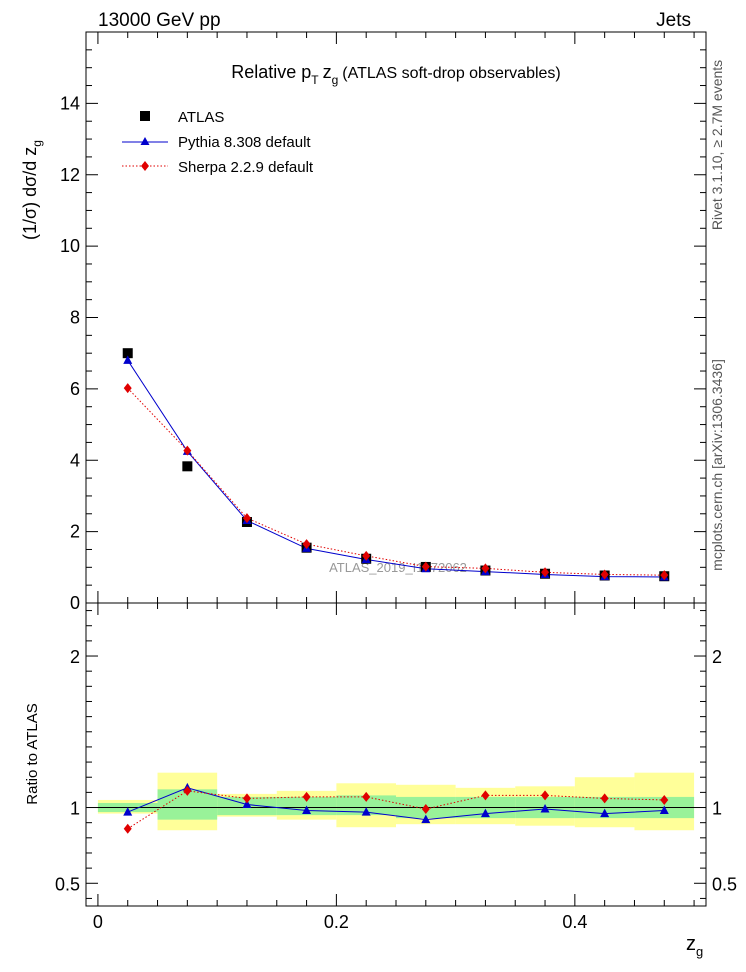 Image resolution: width=746 pixels, height=972 pixels. Describe the element at coordinates (37, 143) in the screenshot. I see `main-y-label-sub: g` at that location.